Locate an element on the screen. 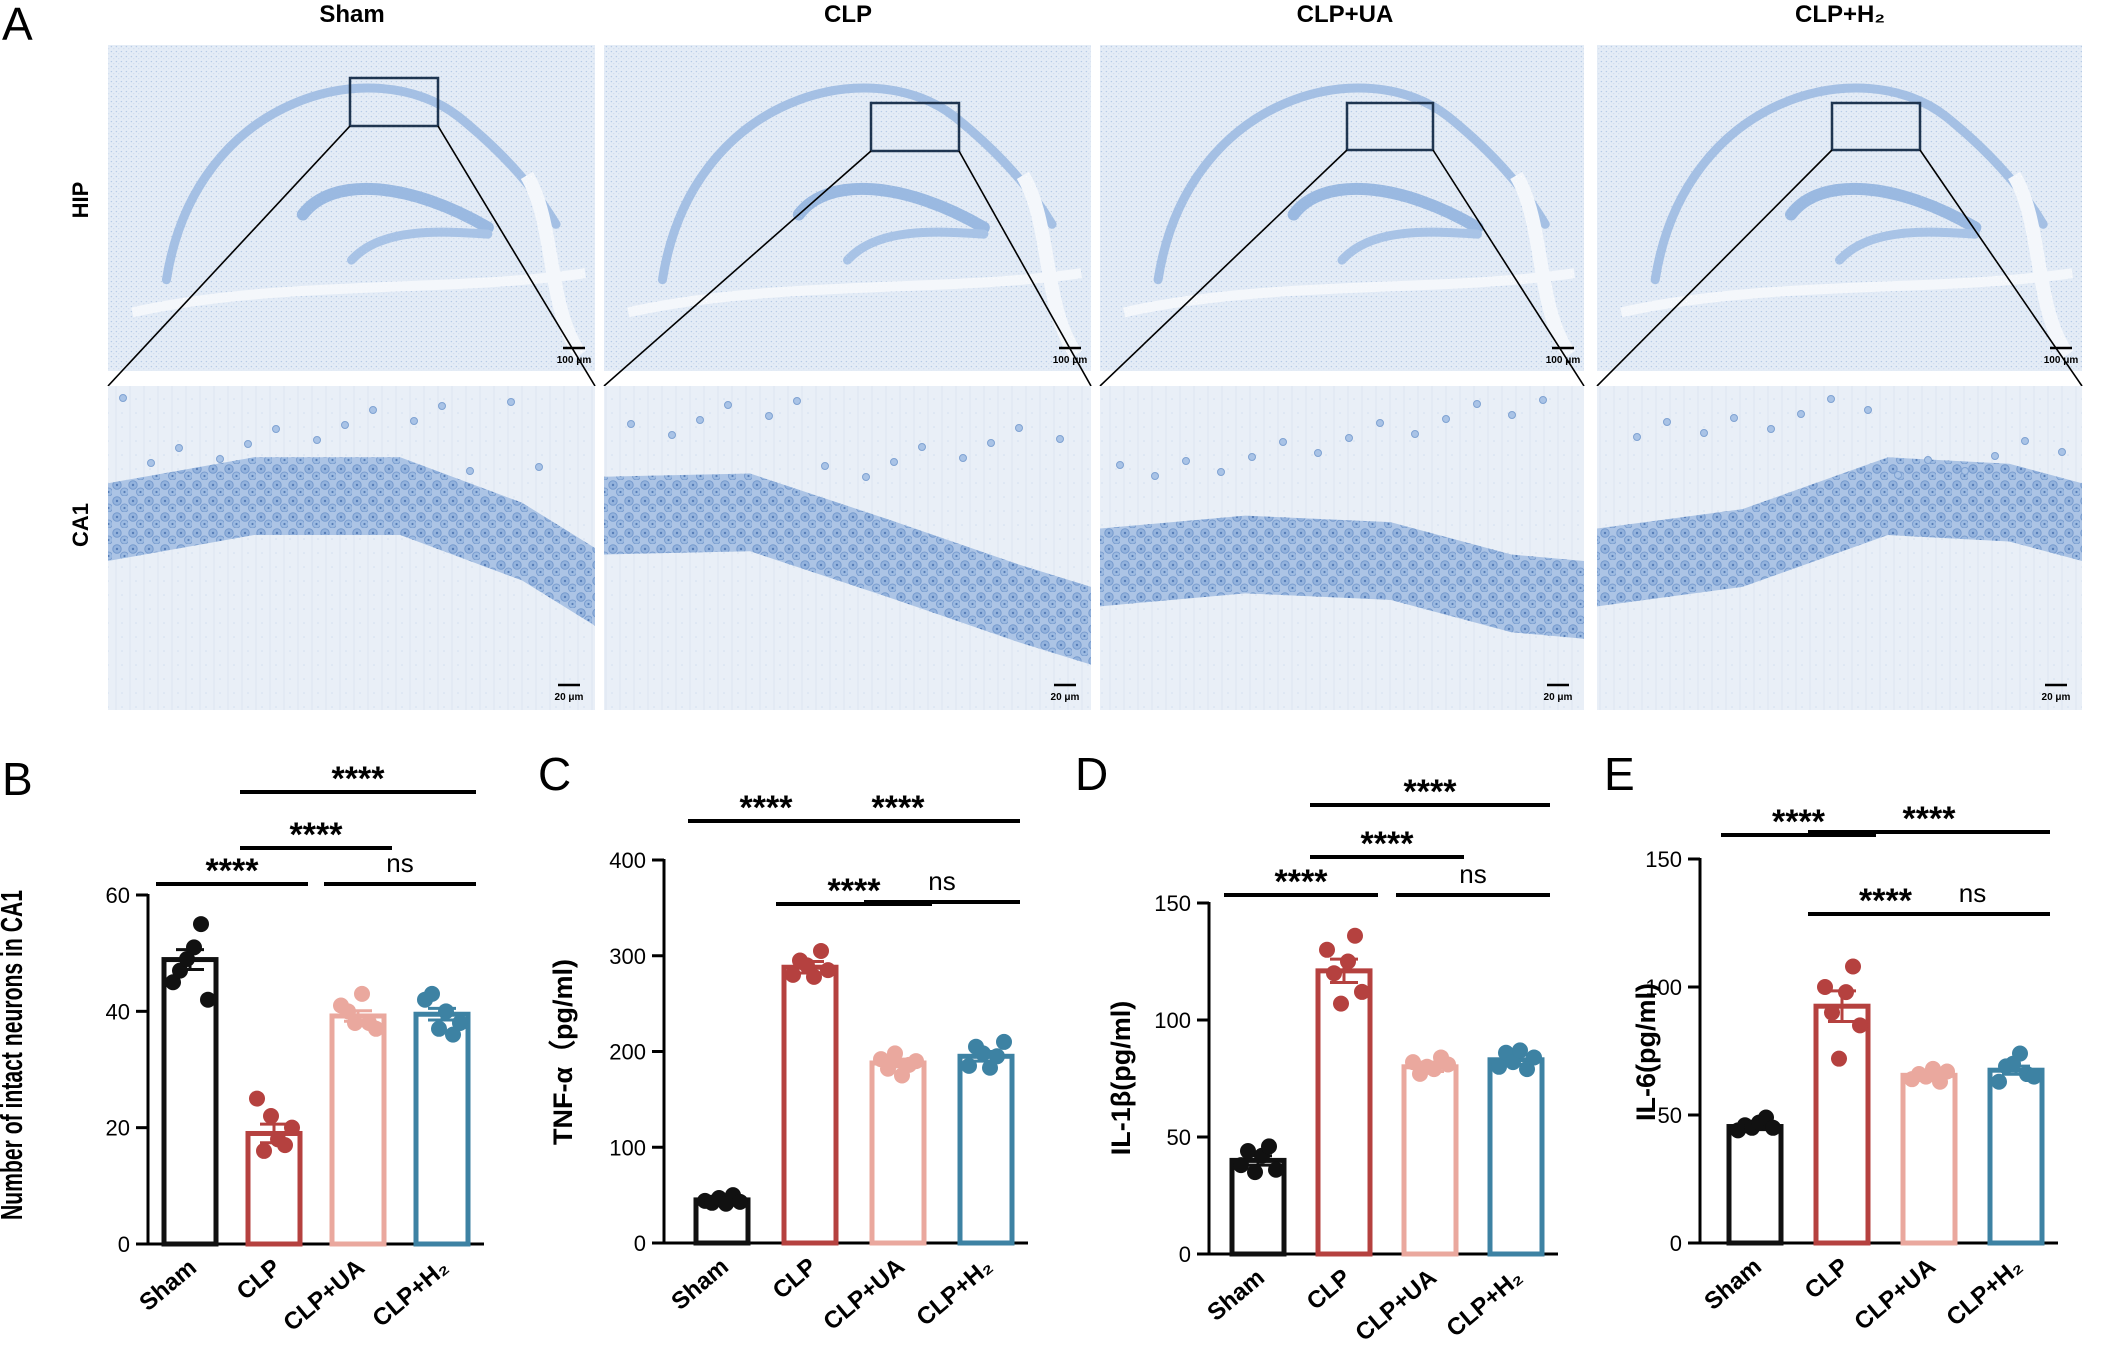  hip-image-background is located at coordinates (1342, 208).